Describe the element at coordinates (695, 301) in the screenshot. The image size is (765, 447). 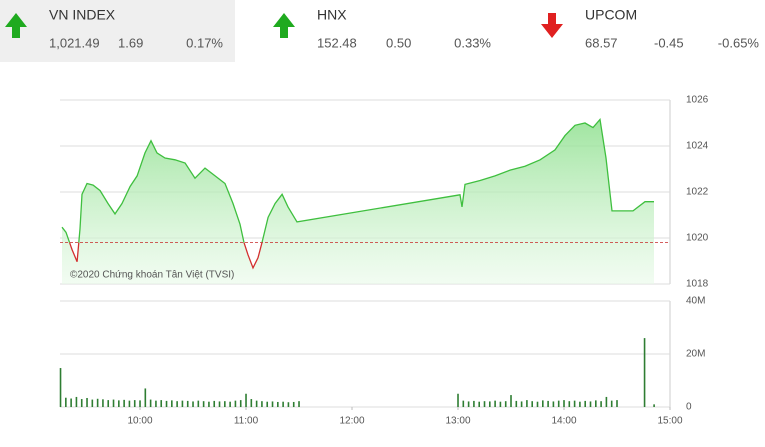
I see `y-tick-label: 40M` at that location.